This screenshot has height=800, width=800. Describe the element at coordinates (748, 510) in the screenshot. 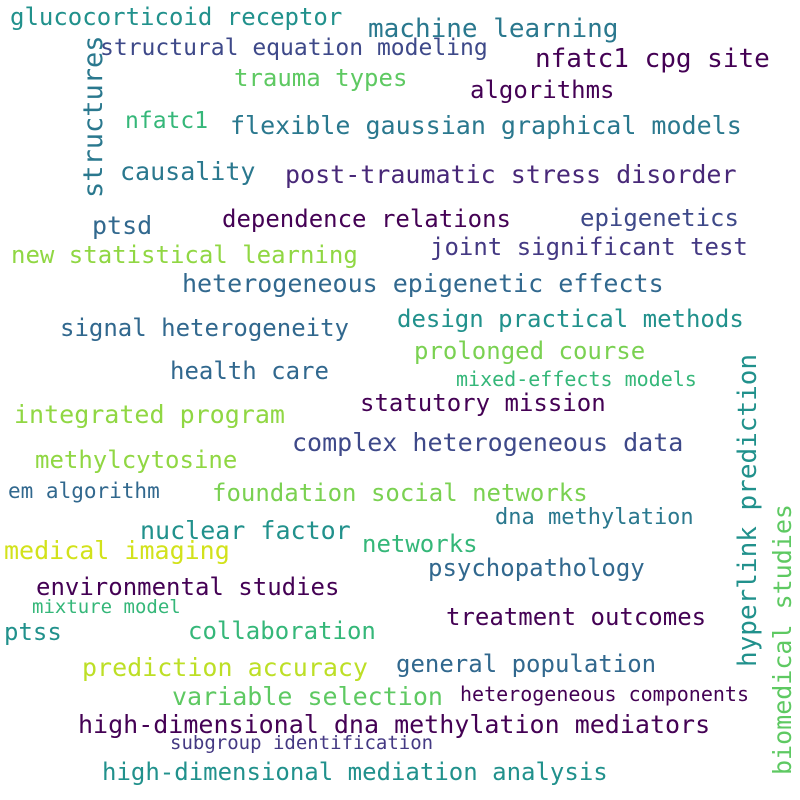

I see `word-hyperlink-prediction: hyperlink prediction` at that location.